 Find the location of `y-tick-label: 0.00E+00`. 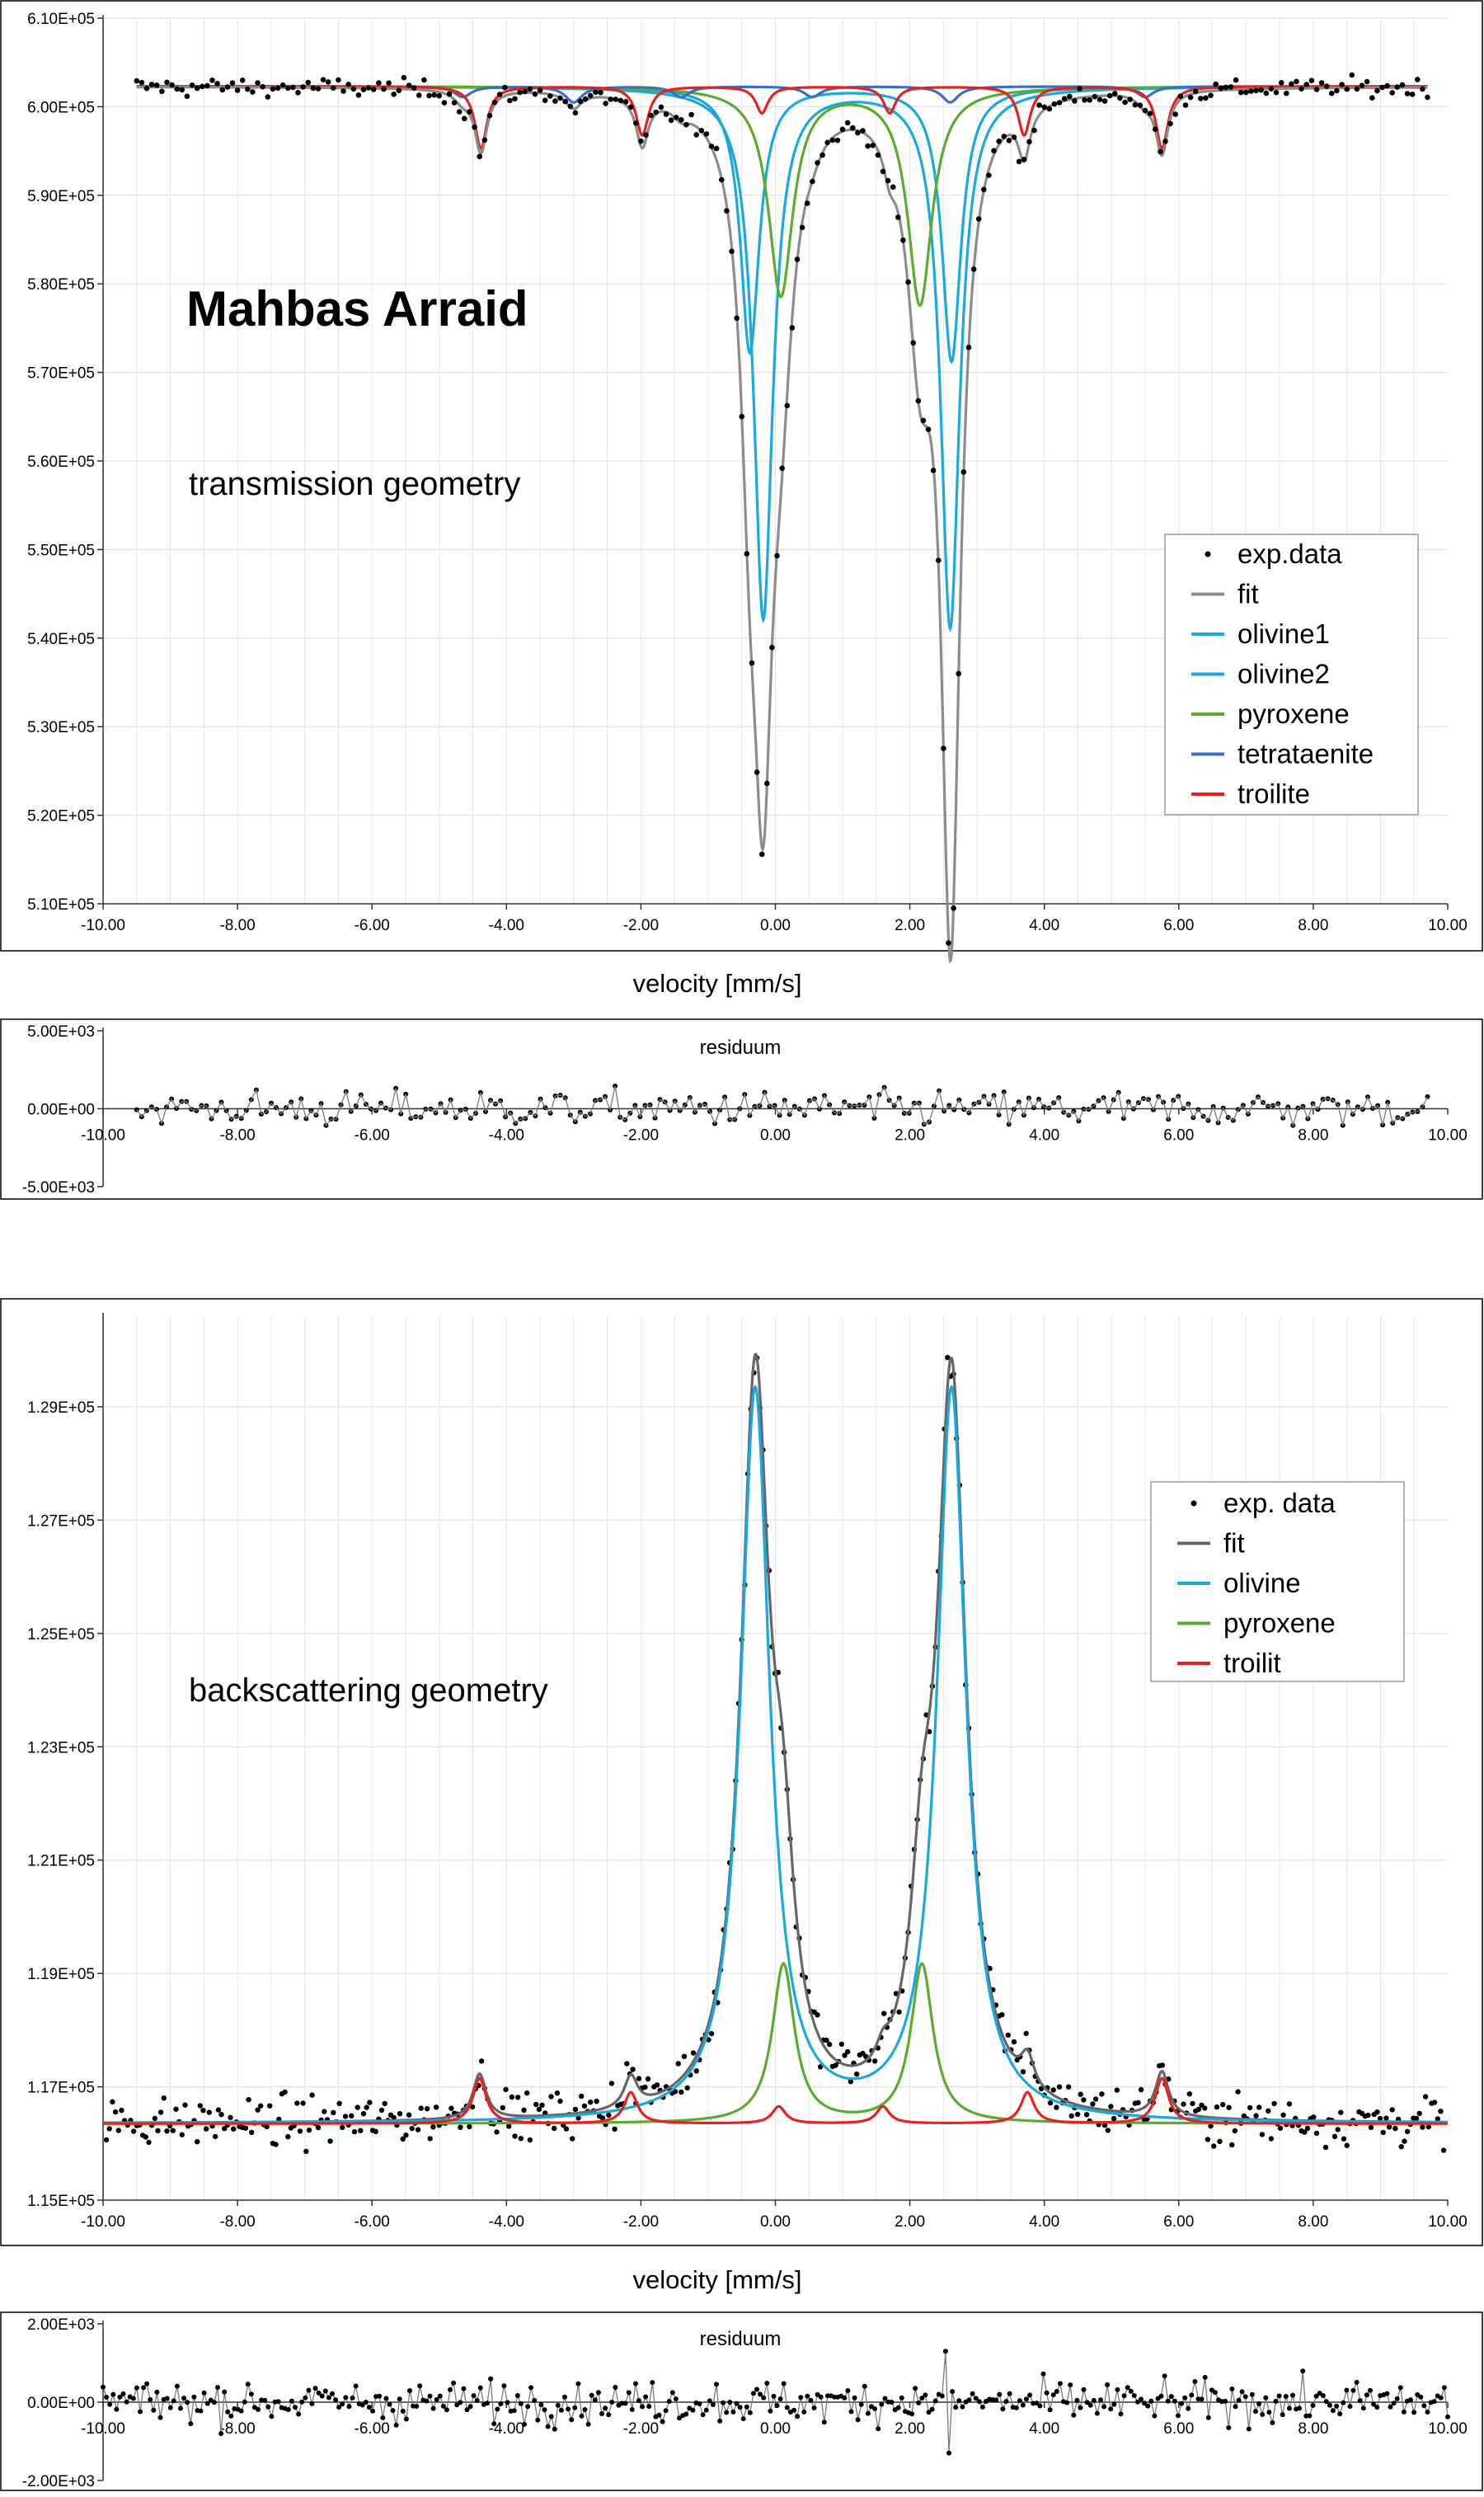

y-tick-label: 0.00E+00 is located at coordinates (61, 2403).